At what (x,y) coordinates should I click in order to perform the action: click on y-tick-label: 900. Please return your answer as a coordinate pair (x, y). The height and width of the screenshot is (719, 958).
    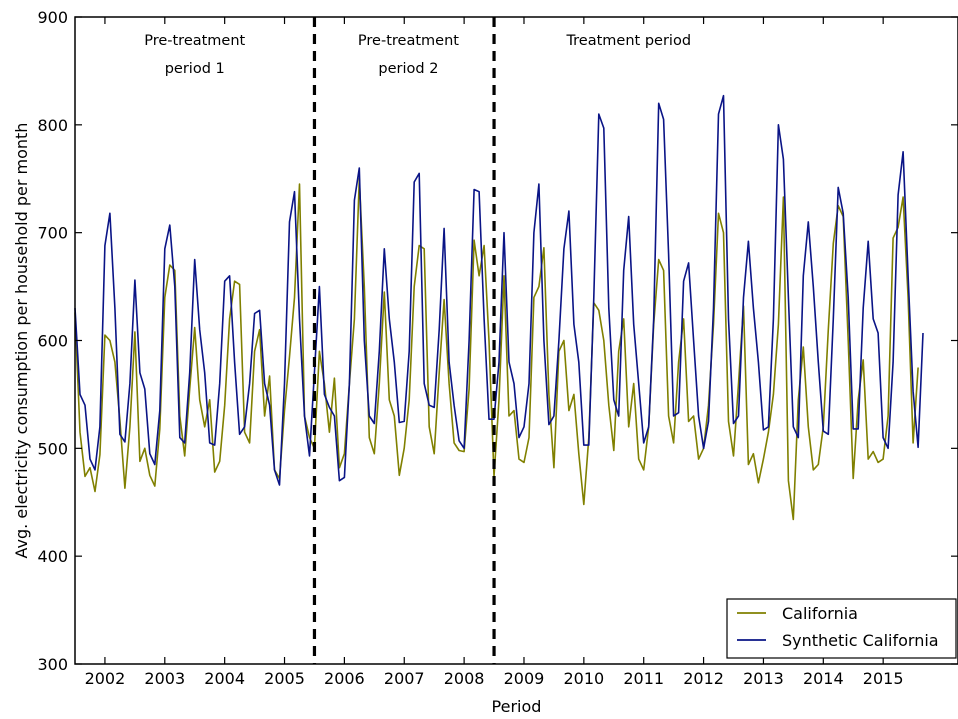
    Looking at the image, I should click on (52, 17).